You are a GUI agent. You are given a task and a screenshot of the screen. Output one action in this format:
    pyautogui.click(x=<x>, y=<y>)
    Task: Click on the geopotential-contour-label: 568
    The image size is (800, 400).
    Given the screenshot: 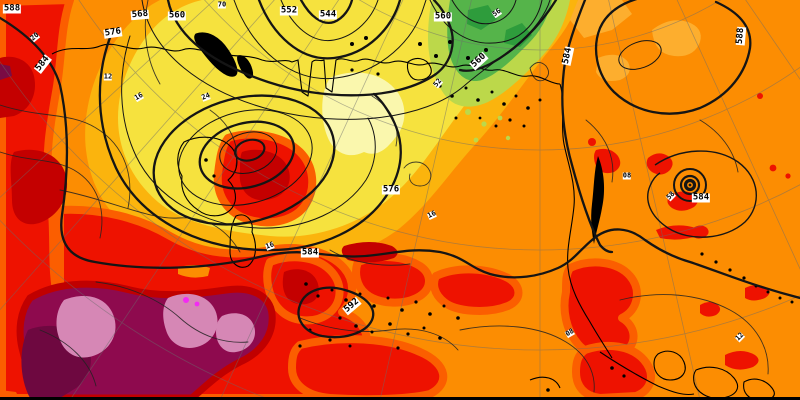 What is the action you would take?
    pyautogui.click(x=140, y=14)
    